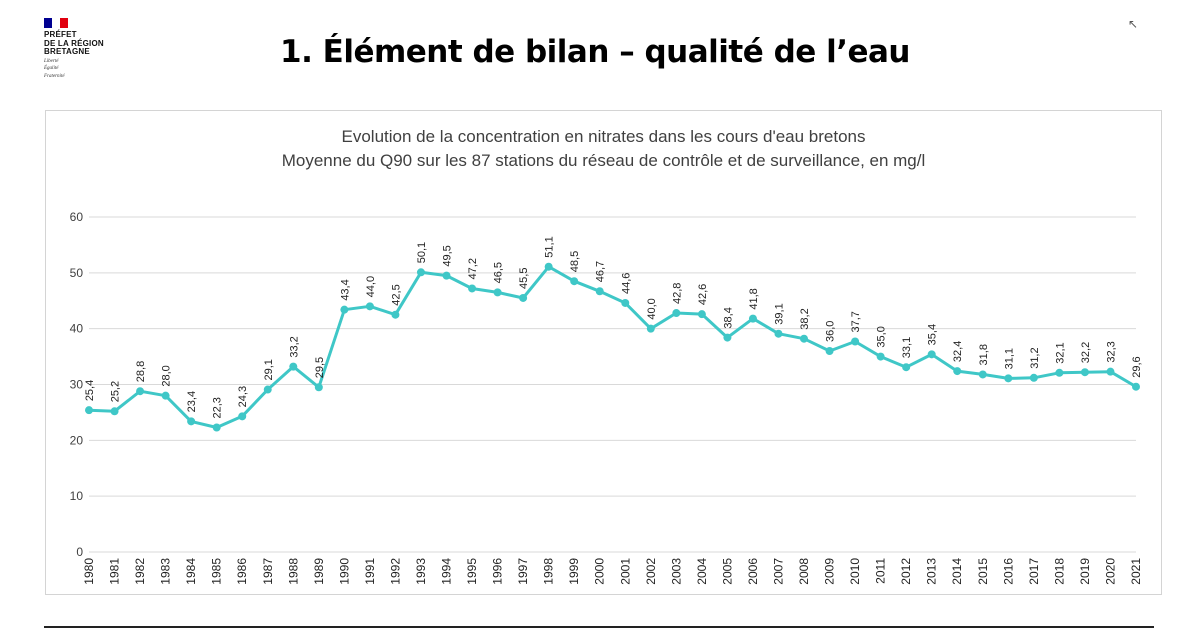  I want to click on x-tick-label: 2016, so click(1008, 571).